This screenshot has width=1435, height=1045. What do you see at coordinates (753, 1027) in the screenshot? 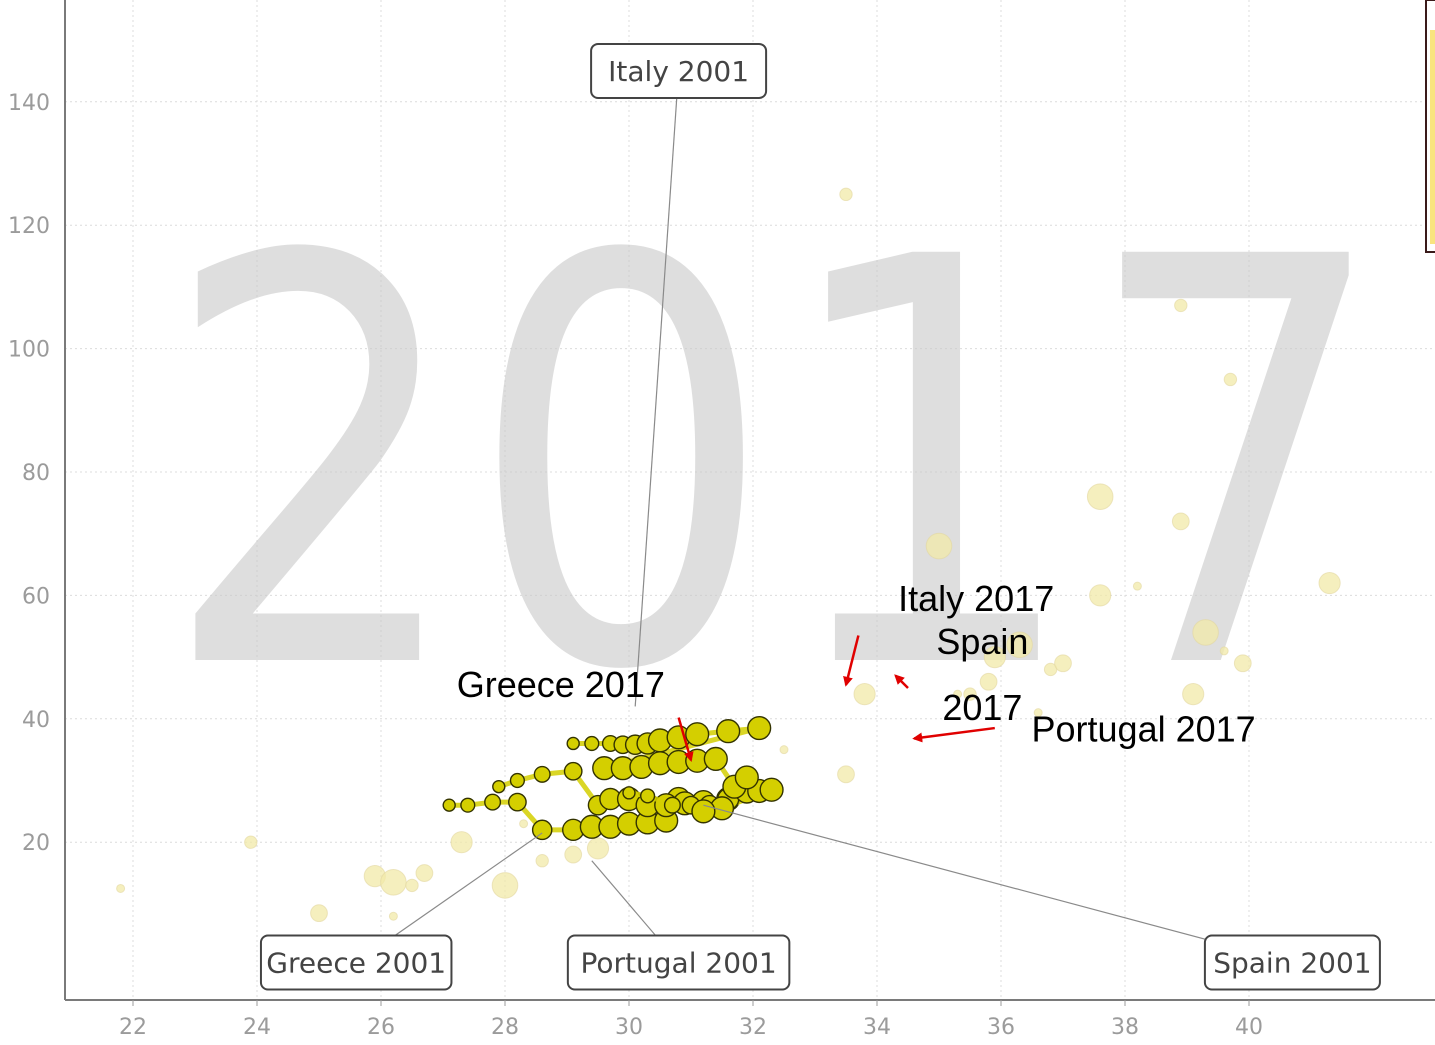
I see `x-tick-label: 32` at bounding box center [753, 1027].